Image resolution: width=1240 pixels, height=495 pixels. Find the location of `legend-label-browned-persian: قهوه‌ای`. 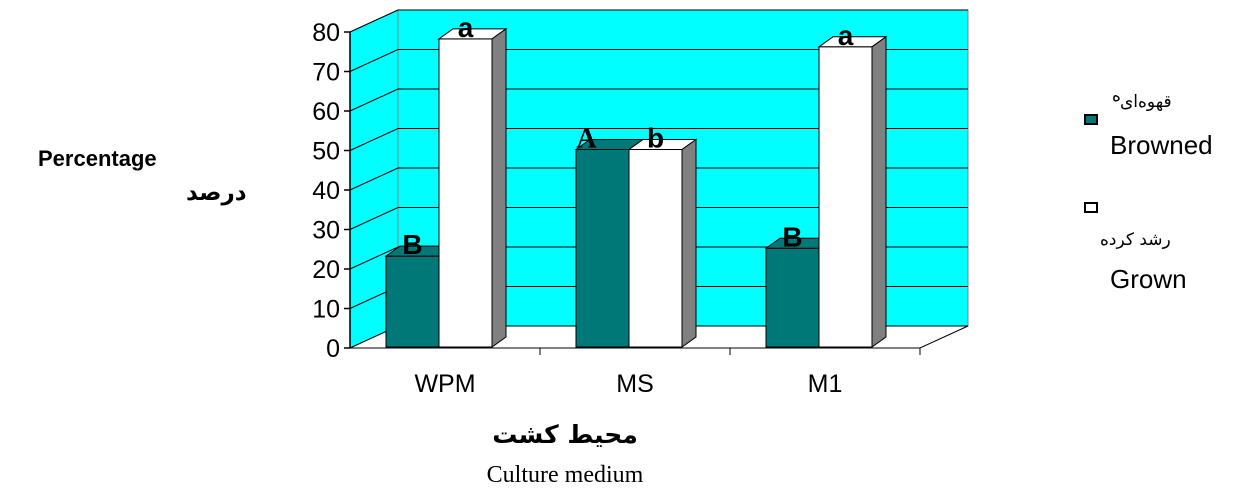

legend-label-browned-persian: قهوه‌ای is located at coordinates (1146, 102).